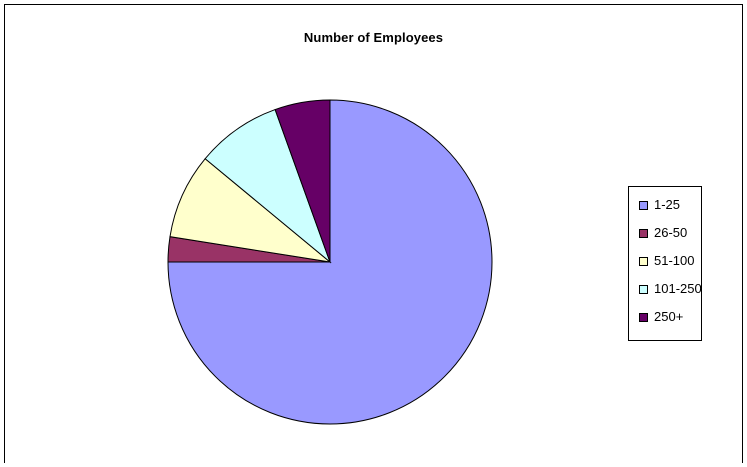  I want to click on legend-label: 250+, so click(669, 316).